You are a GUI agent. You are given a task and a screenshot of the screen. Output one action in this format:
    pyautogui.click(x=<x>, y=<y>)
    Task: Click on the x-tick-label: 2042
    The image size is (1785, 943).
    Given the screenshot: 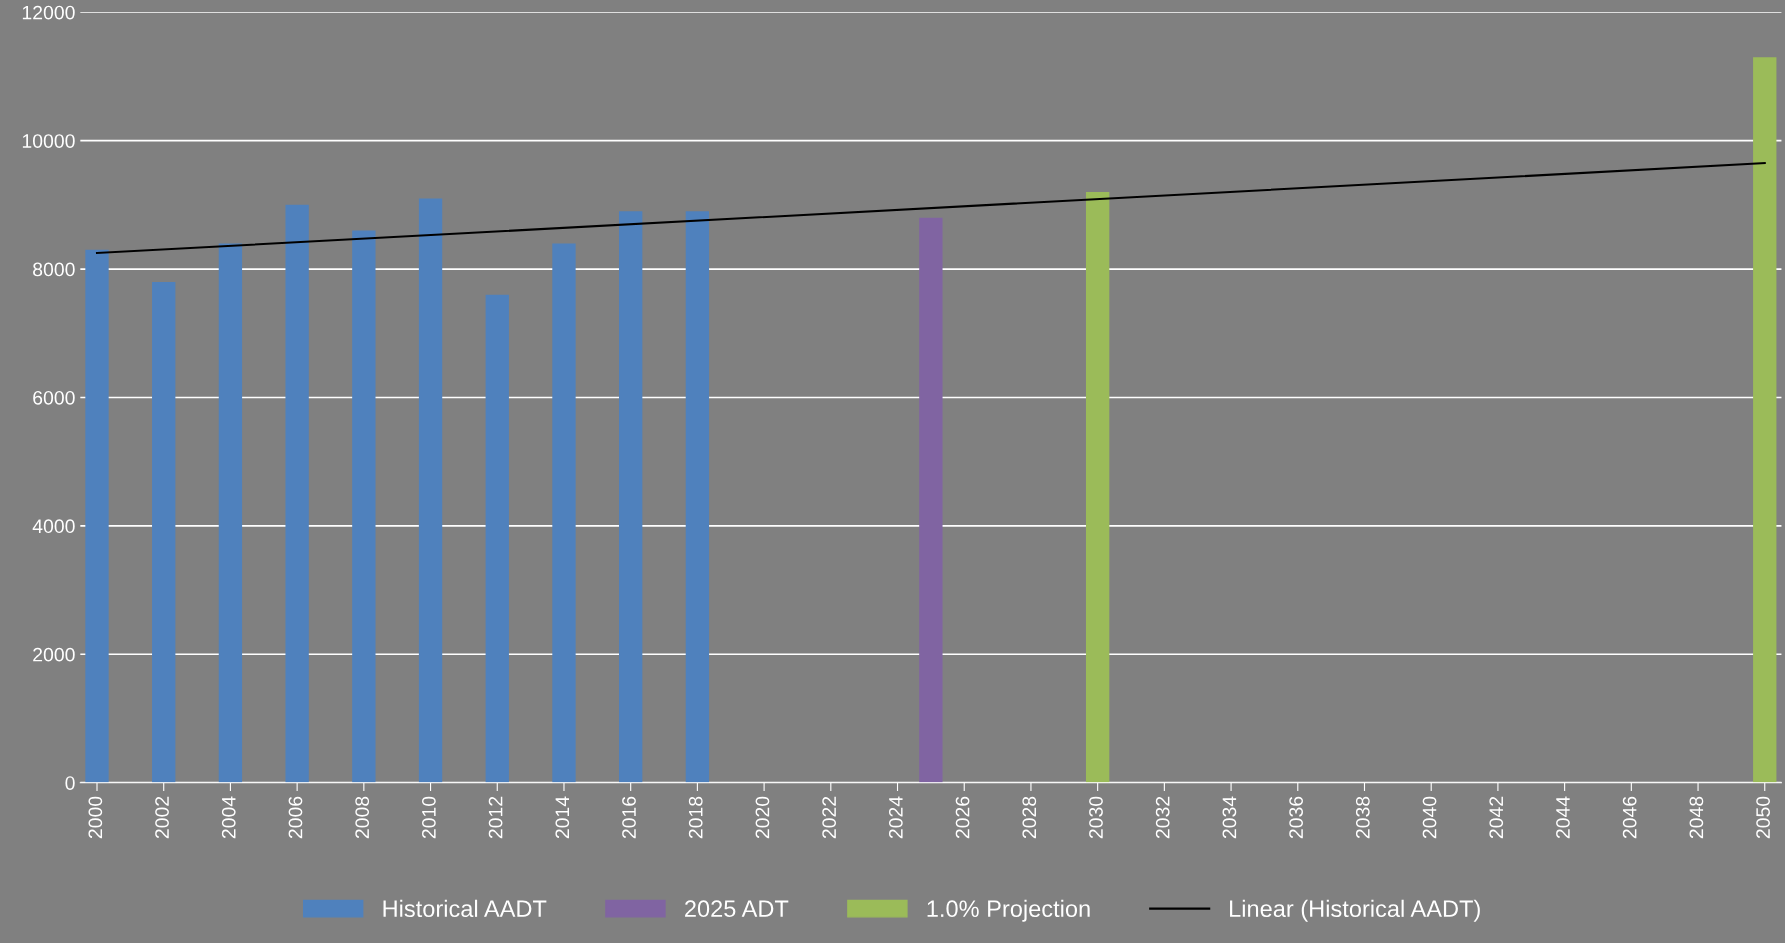 What is the action you would take?
    pyautogui.click(x=1496, y=817)
    